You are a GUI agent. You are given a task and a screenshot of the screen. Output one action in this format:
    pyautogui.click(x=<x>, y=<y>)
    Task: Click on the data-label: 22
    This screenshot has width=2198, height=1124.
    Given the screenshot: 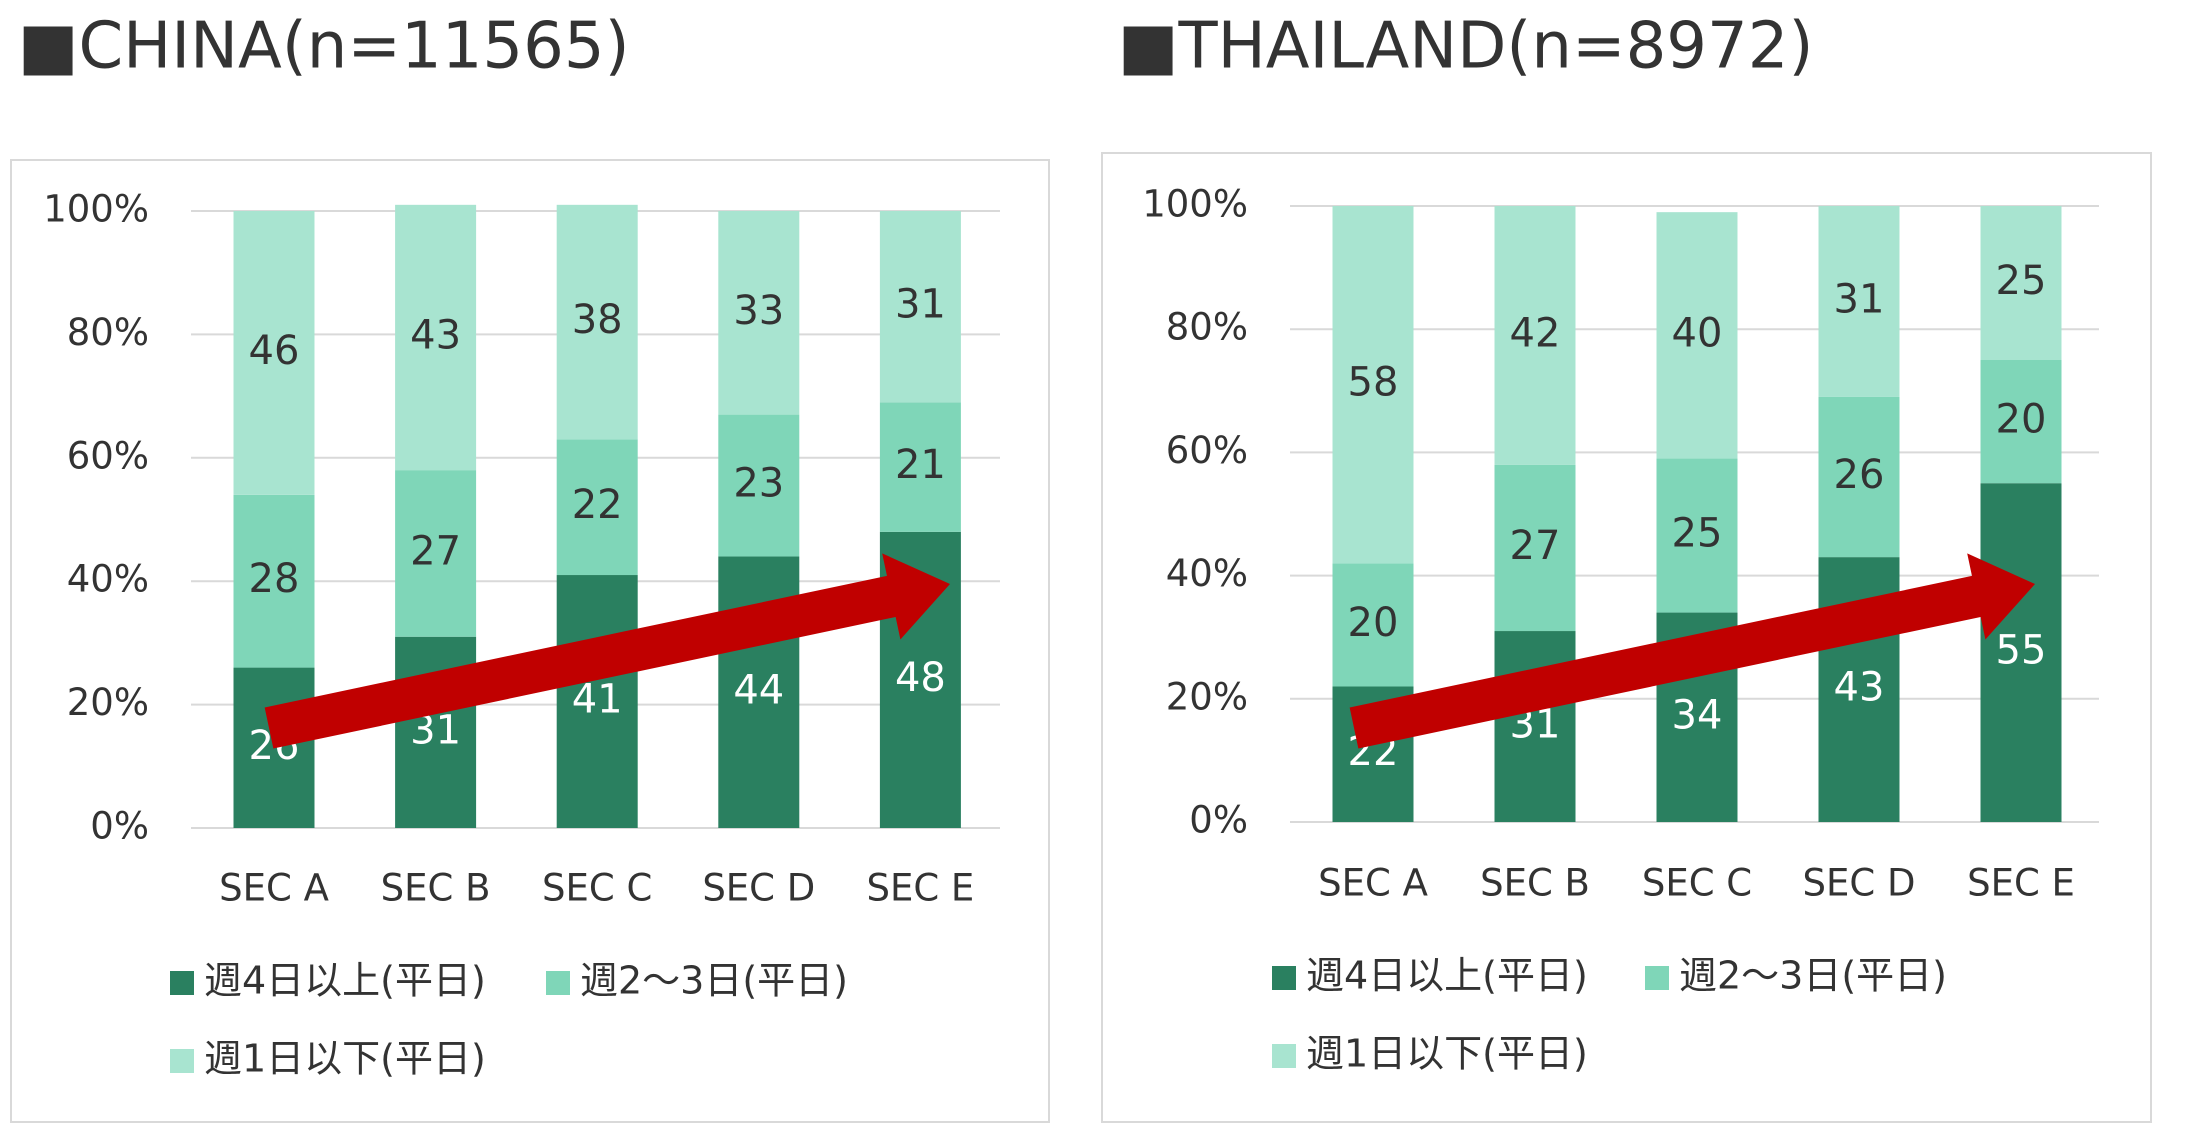 What is the action you would take?
    pyautogui.click(x=597, y=505)
    